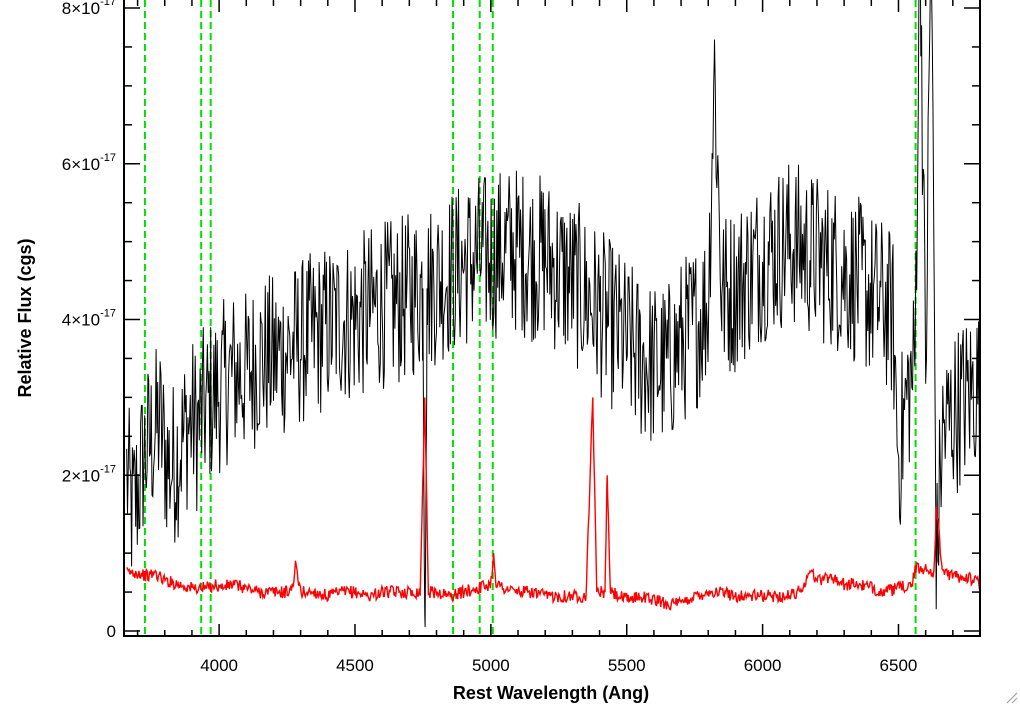 The width and height of the screenshot is (1020, 706). What do you see at coordinates (89, 9) in the screenshot?
I see `y-tick-label: 8×10⁻¹⁷` at bounding box center [89, 9].